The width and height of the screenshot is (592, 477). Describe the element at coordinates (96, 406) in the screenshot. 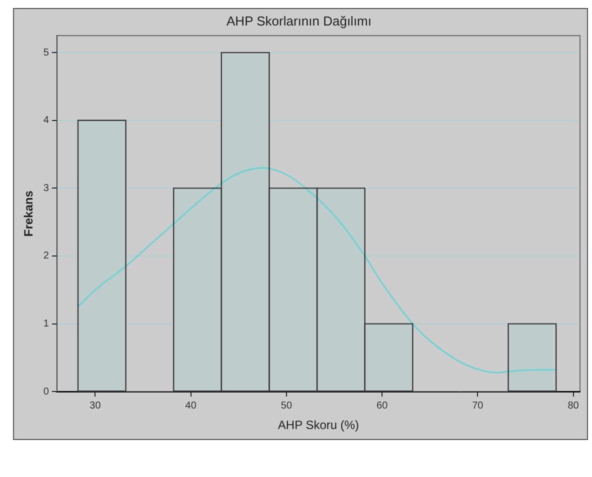

I see `x-tick-label: 30` at that location.